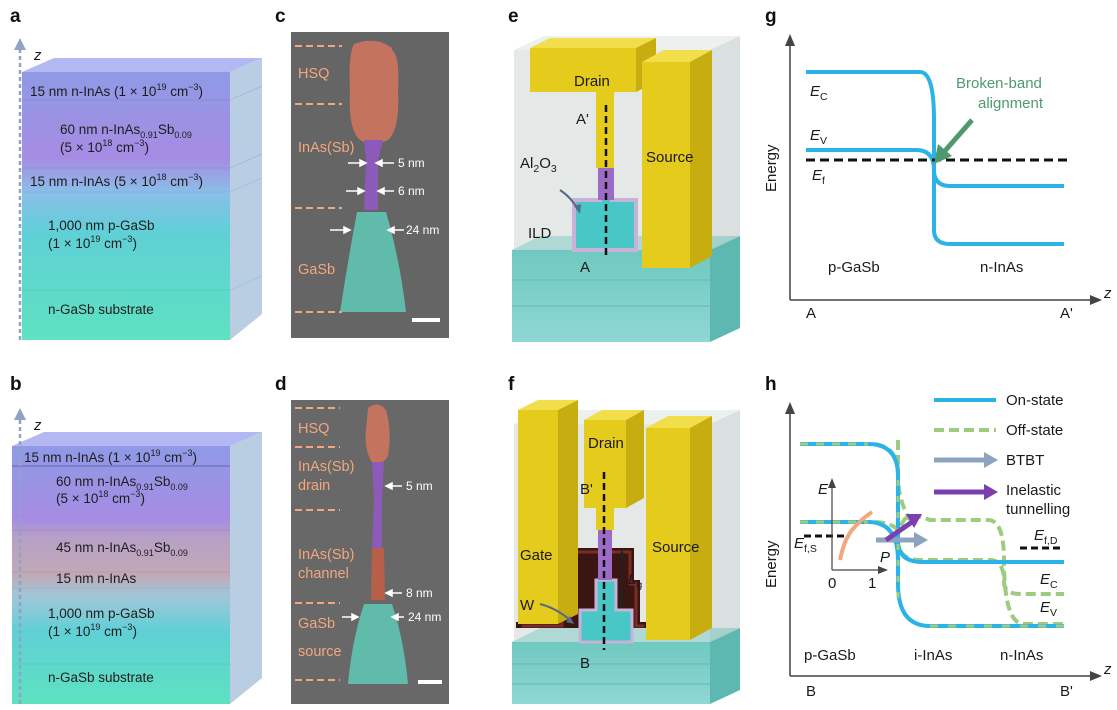  Describe the element at coordinates (832, 583) in the screenshot. I see `band-h-inset-0: 0` at that location.